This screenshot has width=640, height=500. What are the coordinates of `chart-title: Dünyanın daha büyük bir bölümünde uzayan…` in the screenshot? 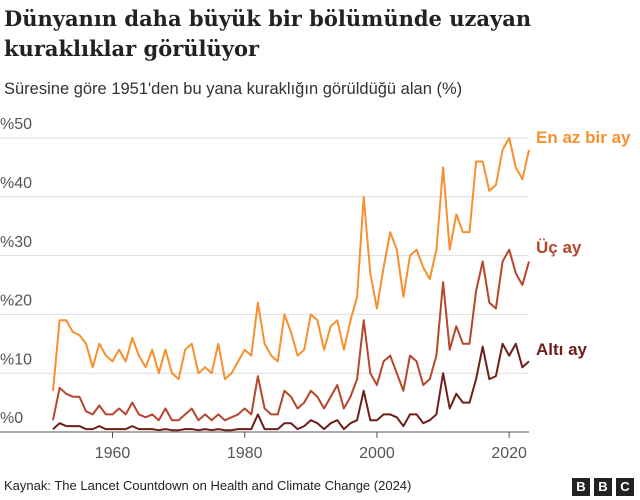 It's located at (268, 33).